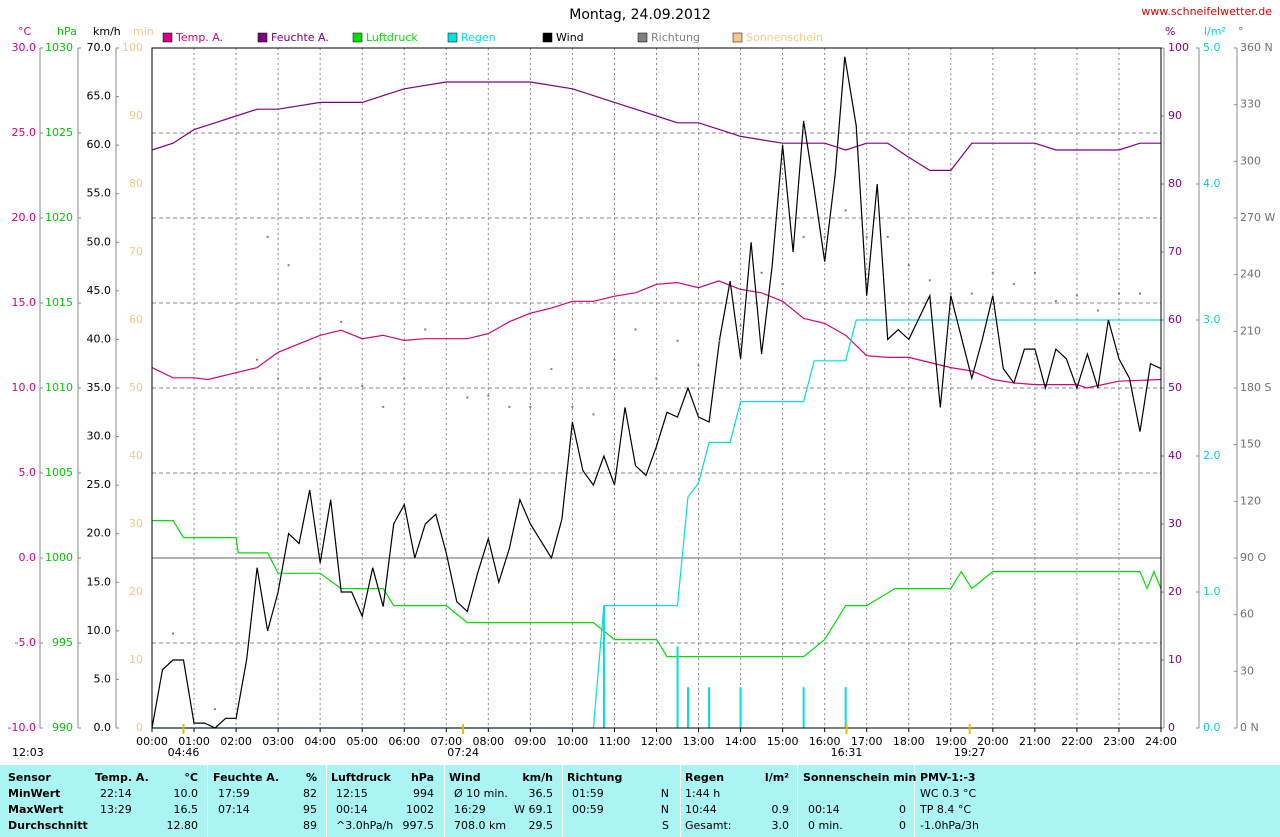  Describe the element at coordinates (444, 801) in the screenshot. I see `column-separator` at that location.